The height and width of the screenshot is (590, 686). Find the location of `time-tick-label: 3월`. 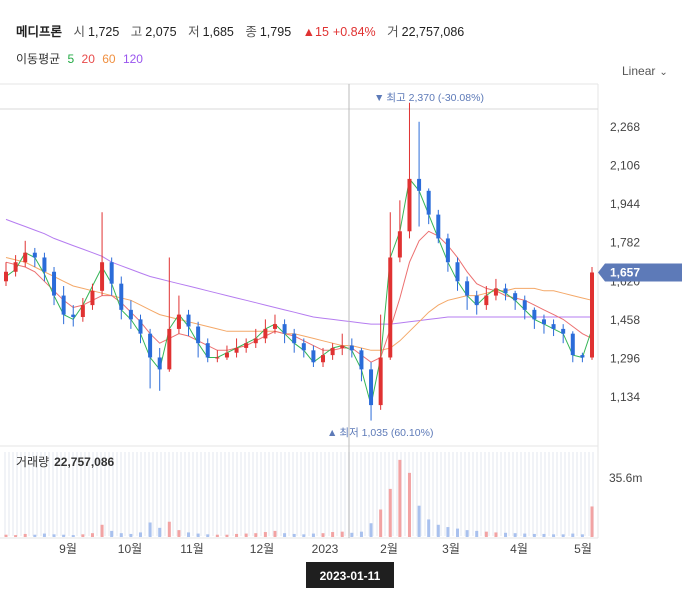

time-tick-label: 3월 is located at coordinates (451, 549).